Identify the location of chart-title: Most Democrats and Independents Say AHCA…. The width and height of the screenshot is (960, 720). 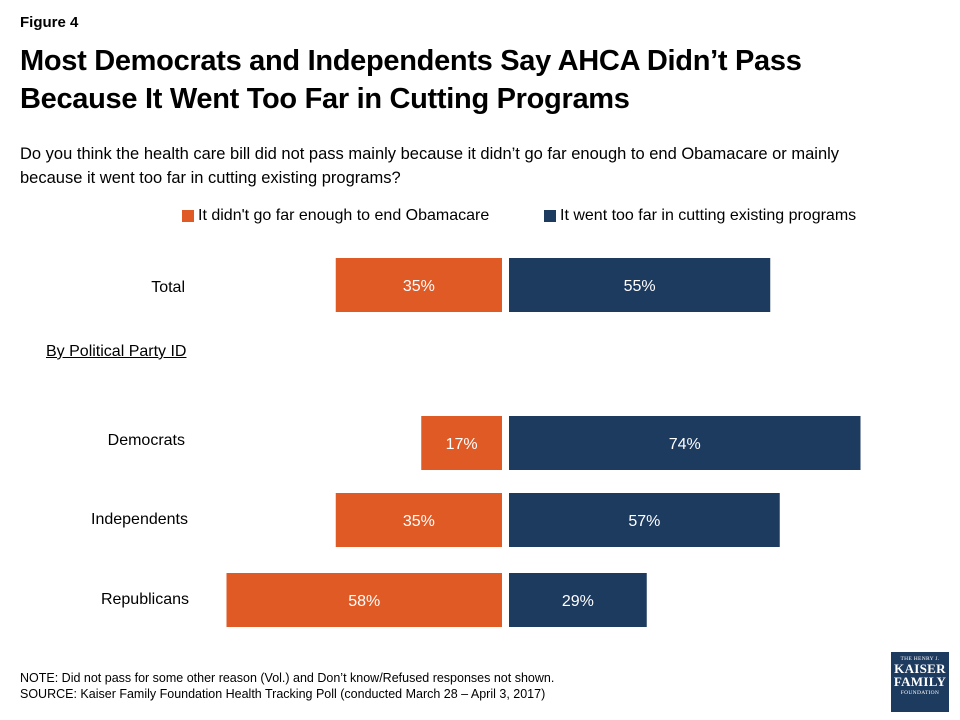
(470, 80).